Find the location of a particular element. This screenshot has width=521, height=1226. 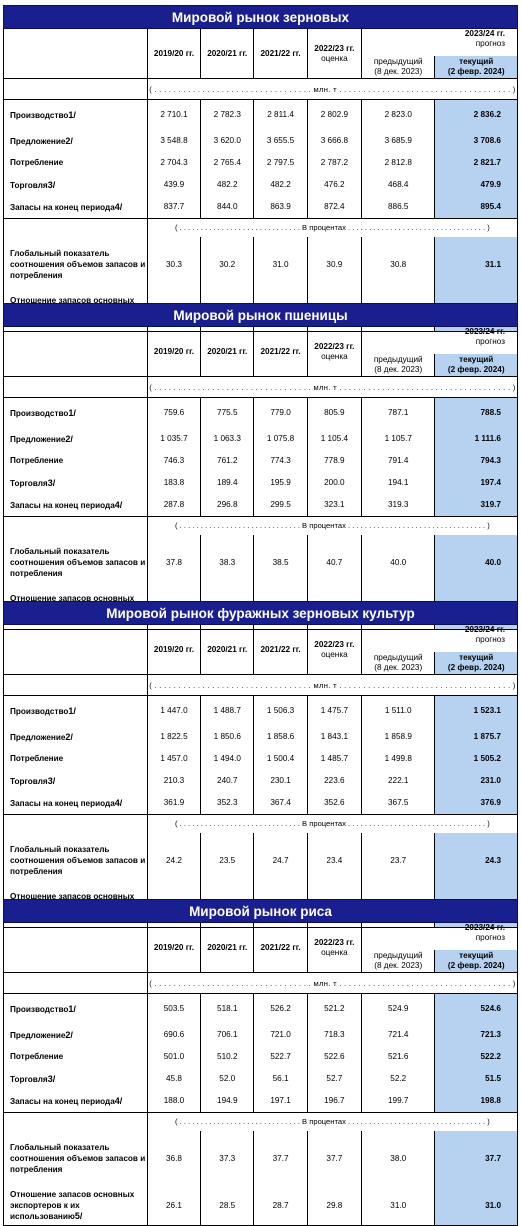

year-header: 2019/20 гг. is located at coordinates (174, 54).